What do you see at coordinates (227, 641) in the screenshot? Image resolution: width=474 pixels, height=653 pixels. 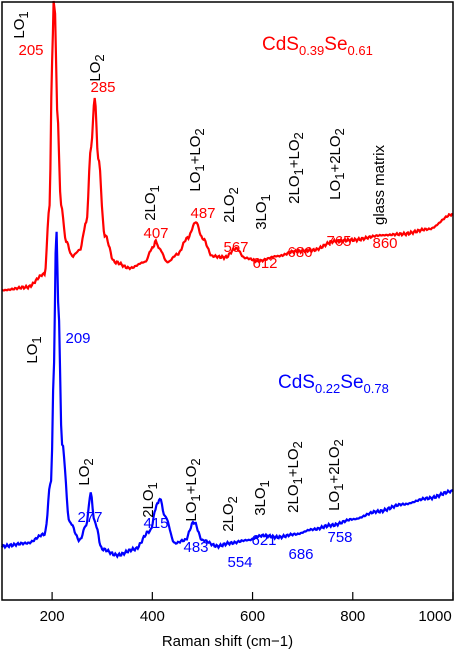 I see `x-axis-label: Raman shift (cm−1)` at bounding box center [227, 641].